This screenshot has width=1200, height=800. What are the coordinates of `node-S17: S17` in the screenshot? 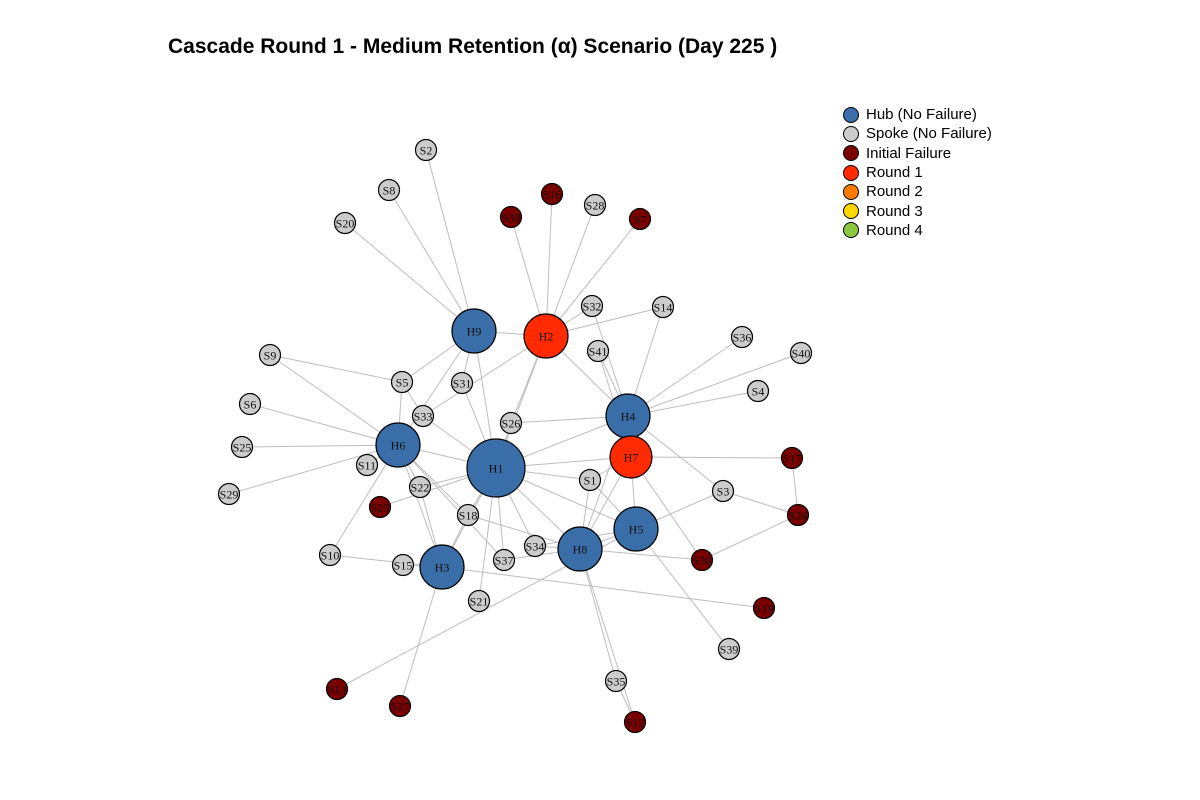 It's located at (792, 458).